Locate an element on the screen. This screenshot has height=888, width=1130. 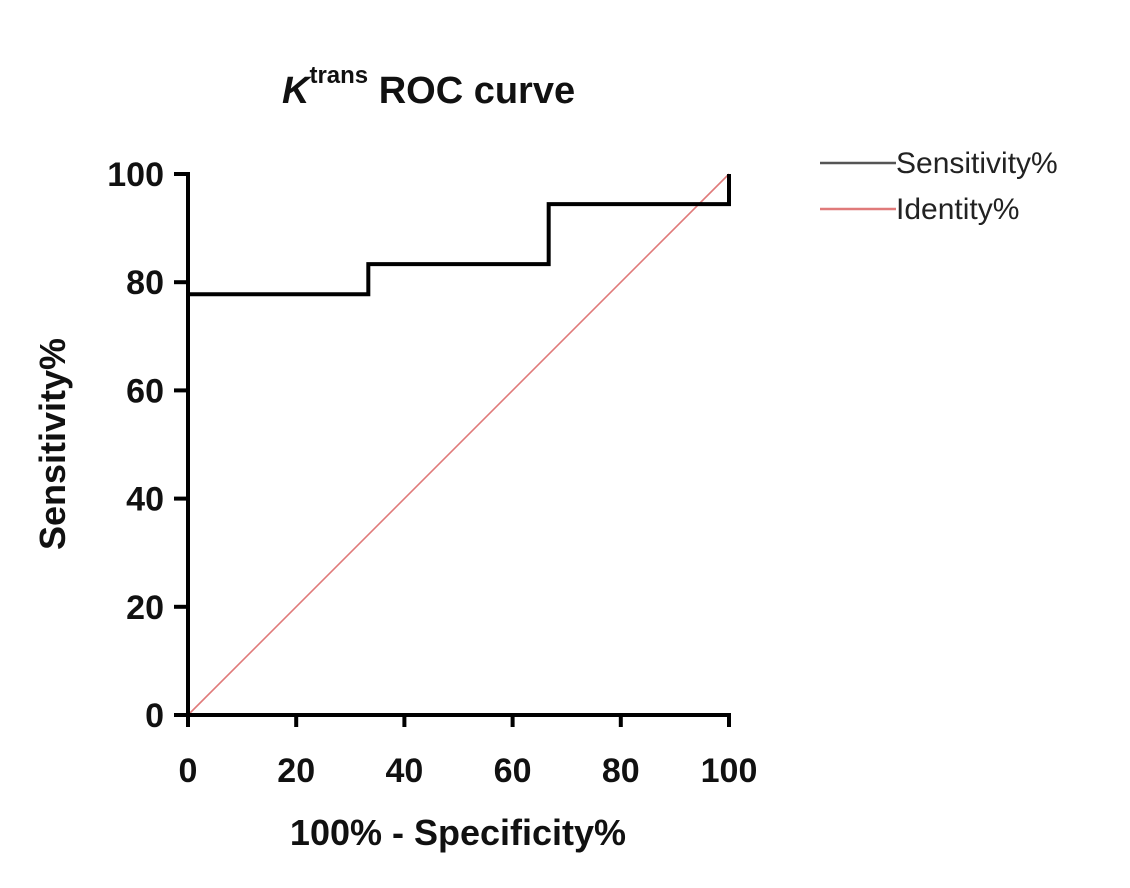
chart-title: Ktrans ROC curve is located at coordinates (428, 87).